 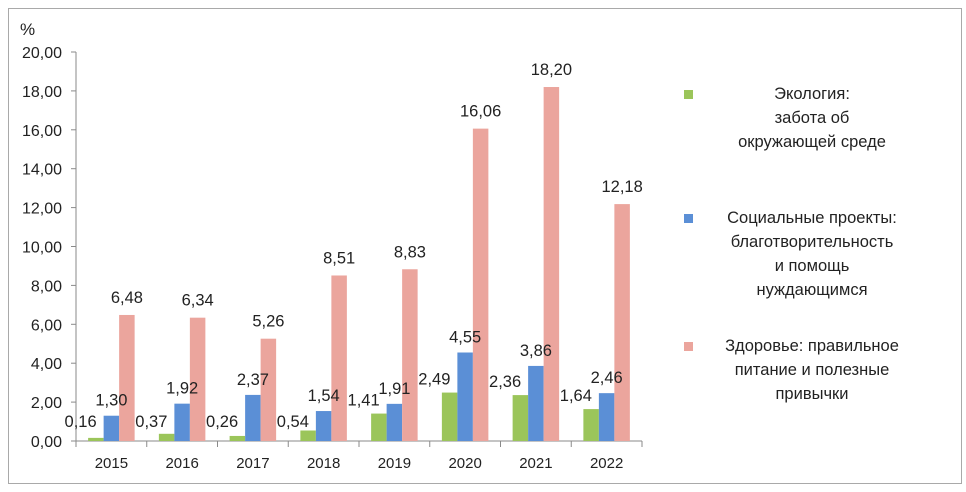 What do you see at coordinates (812, 346) in the screenshot?
I see `legend-line: Здоровье: правильное` at bounding box center [812, 346].